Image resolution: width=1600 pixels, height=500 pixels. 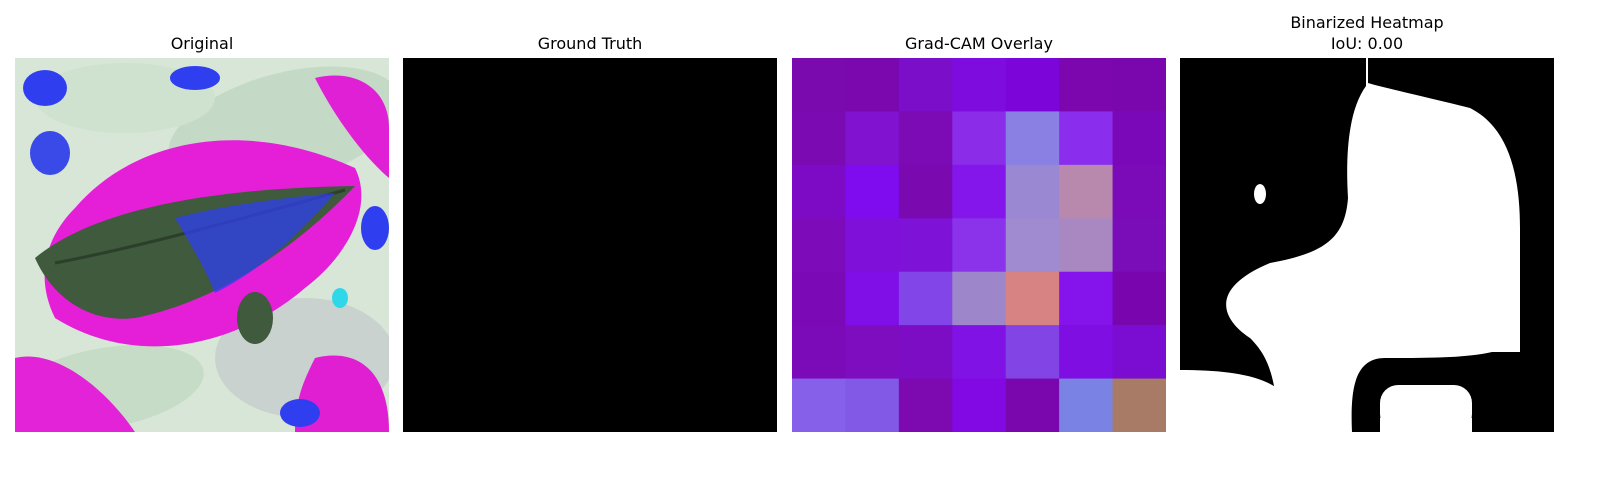 What do you see at coordinates (202, 43) in the screenshot?
I see `panel-title-original: Original` at bounding box center [202, 43].